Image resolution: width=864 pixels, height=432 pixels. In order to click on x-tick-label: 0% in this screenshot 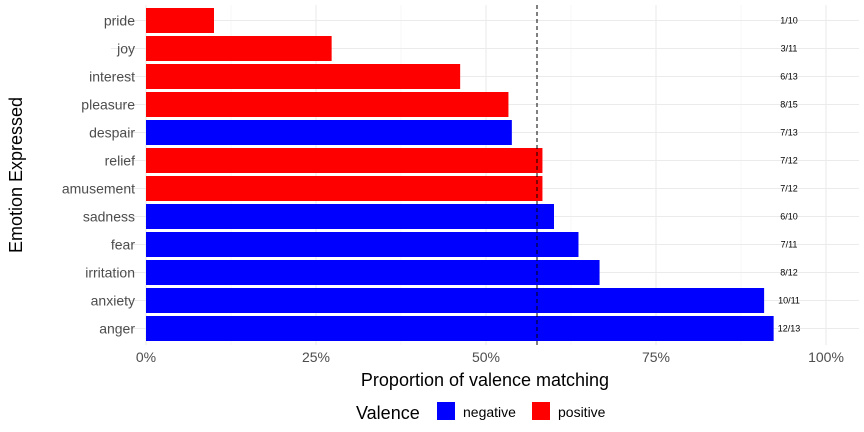, I will do `click(146, 357)`.